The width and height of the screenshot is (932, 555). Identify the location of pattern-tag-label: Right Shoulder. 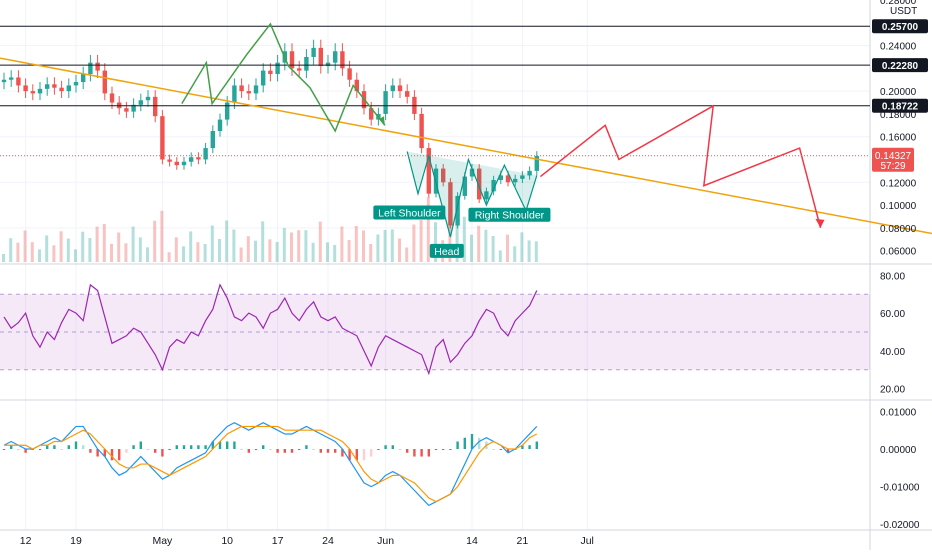
(510, 216).